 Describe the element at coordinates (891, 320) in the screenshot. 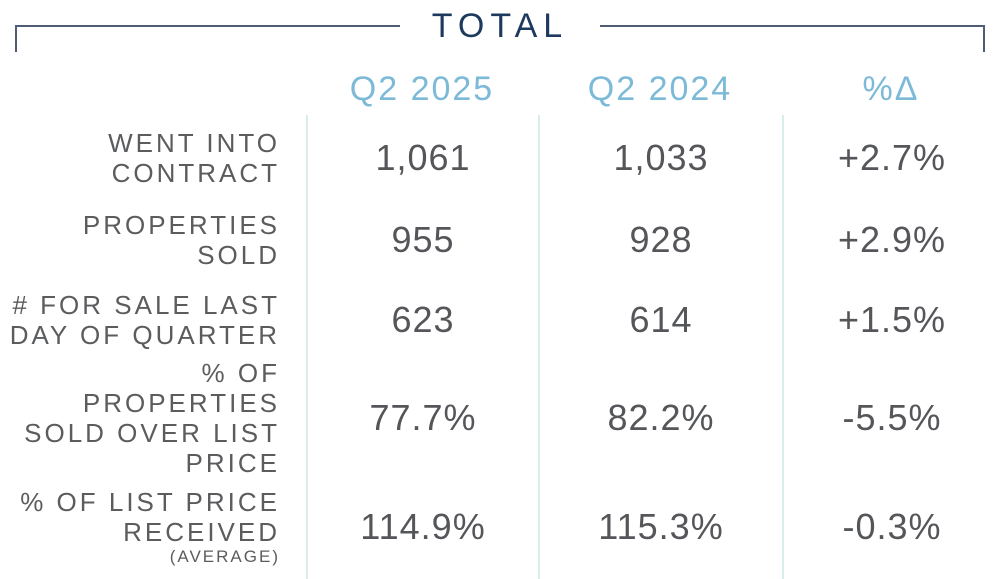

I see `cell-pct-delta: +1.5%` at that location.